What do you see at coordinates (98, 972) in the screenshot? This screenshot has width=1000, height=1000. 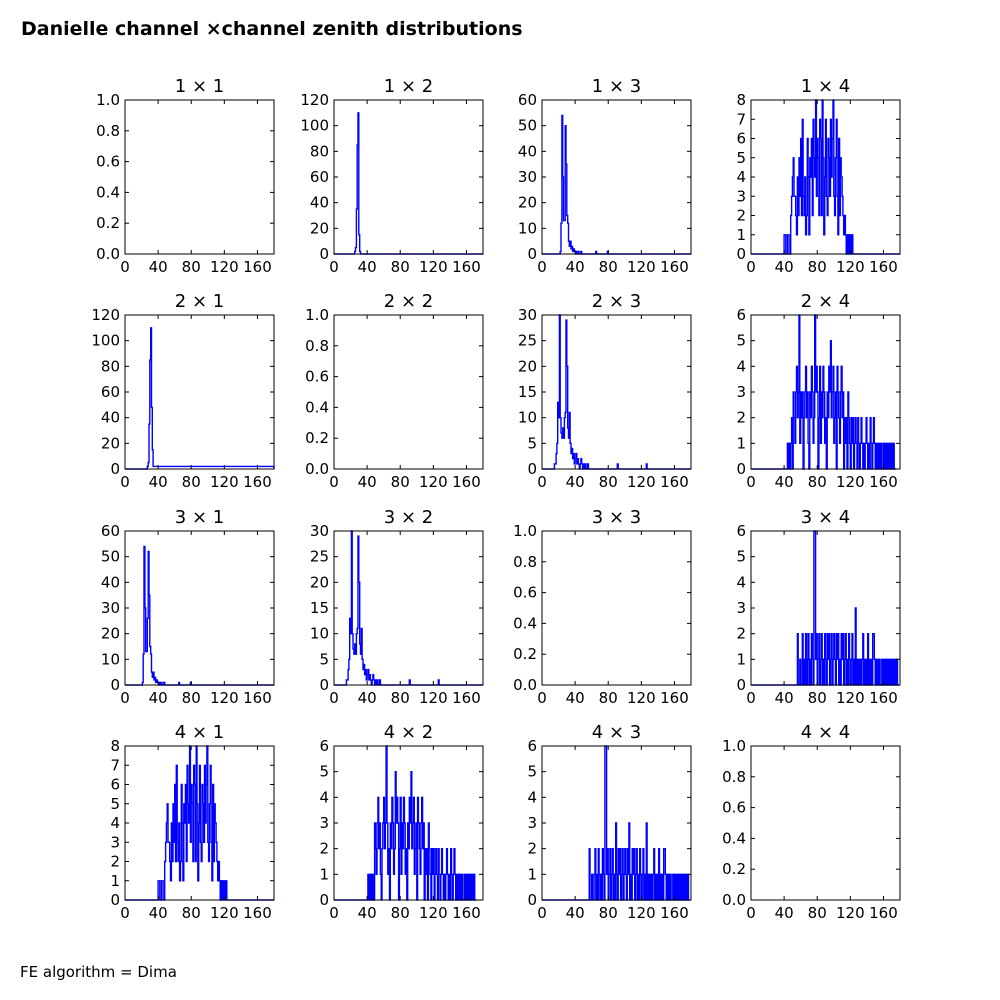 I see `figure-footer: FE algorithm = Dima` at bounding box center [98, 972].